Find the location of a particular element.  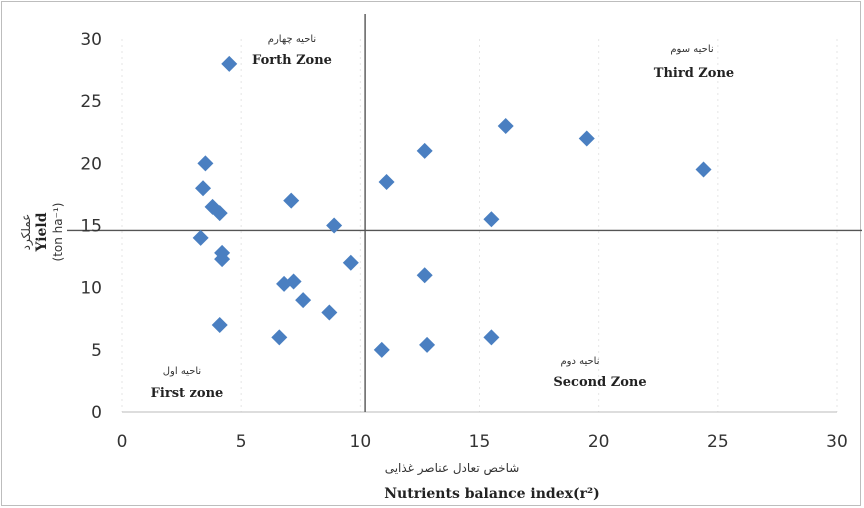

x-axis-title-persian: شاخص تعادل عناصر غذایی is located at coordinates (452, 468).